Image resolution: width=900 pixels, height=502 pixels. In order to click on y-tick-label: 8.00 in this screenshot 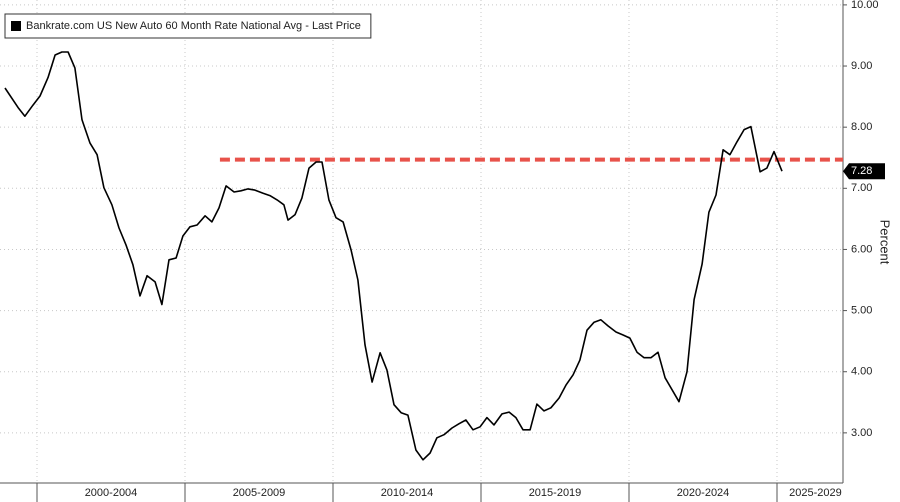, I will do `click(861, 127)`.